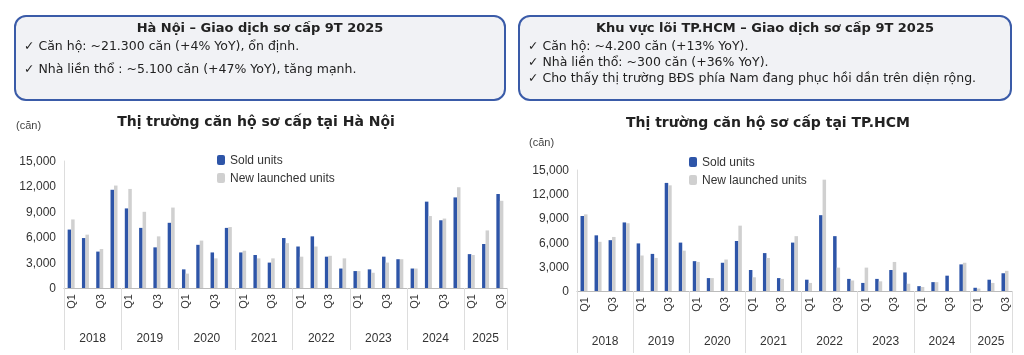 This screenshot has width=1024, height=355. Describe the element at coordinates (282, 178) in the screenshot. I see `legend-label: New launched units` at that location.